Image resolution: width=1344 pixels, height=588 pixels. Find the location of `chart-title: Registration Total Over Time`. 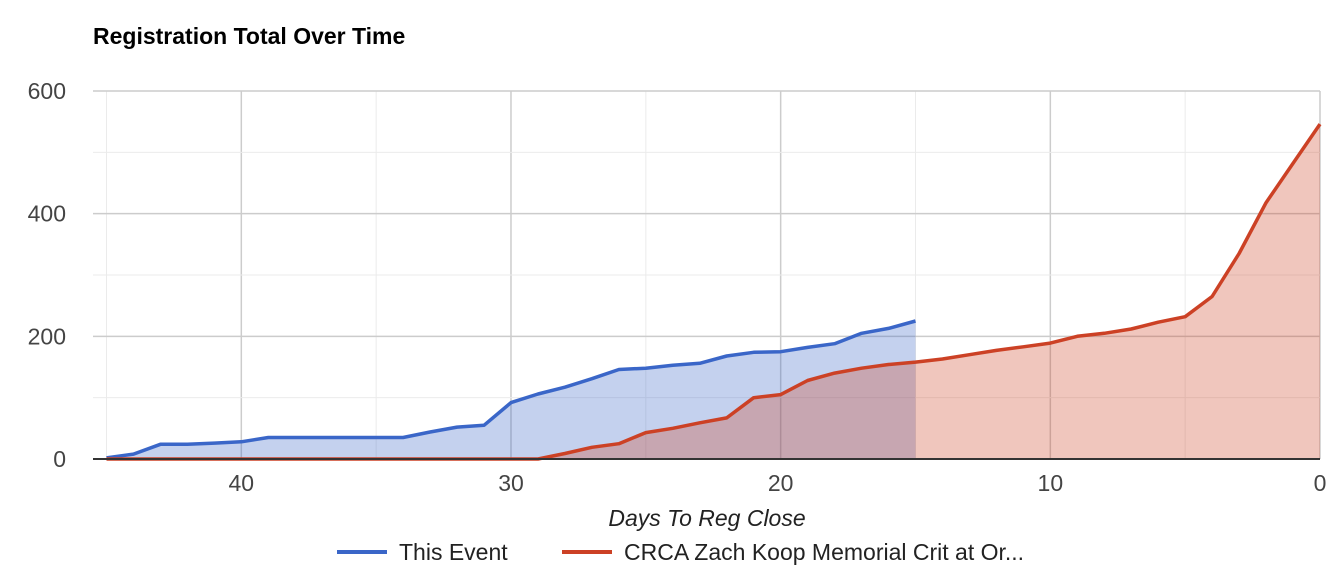

chart-title: Registration Total Over Time is located at coordinates (249, 36).